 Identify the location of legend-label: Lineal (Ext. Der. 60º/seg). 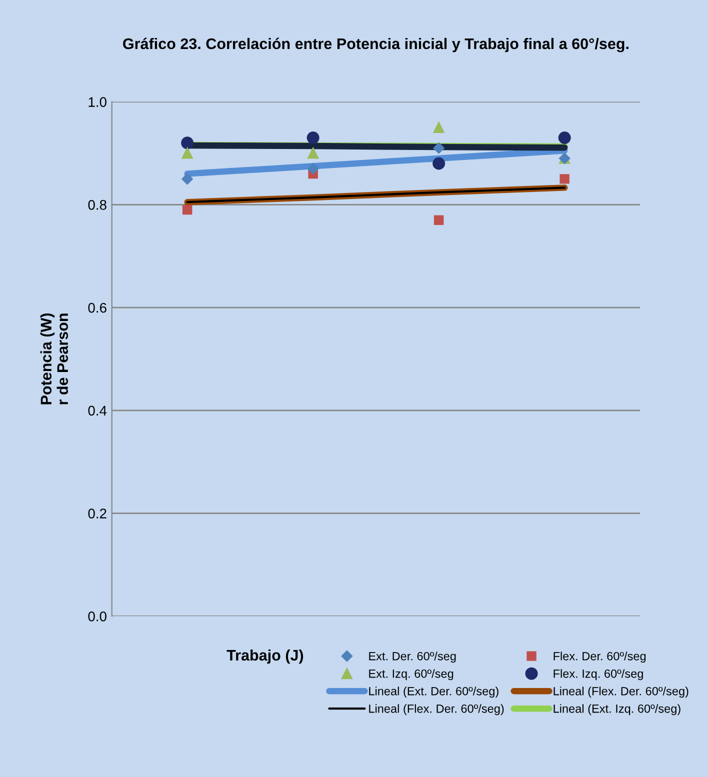
(433, 692).